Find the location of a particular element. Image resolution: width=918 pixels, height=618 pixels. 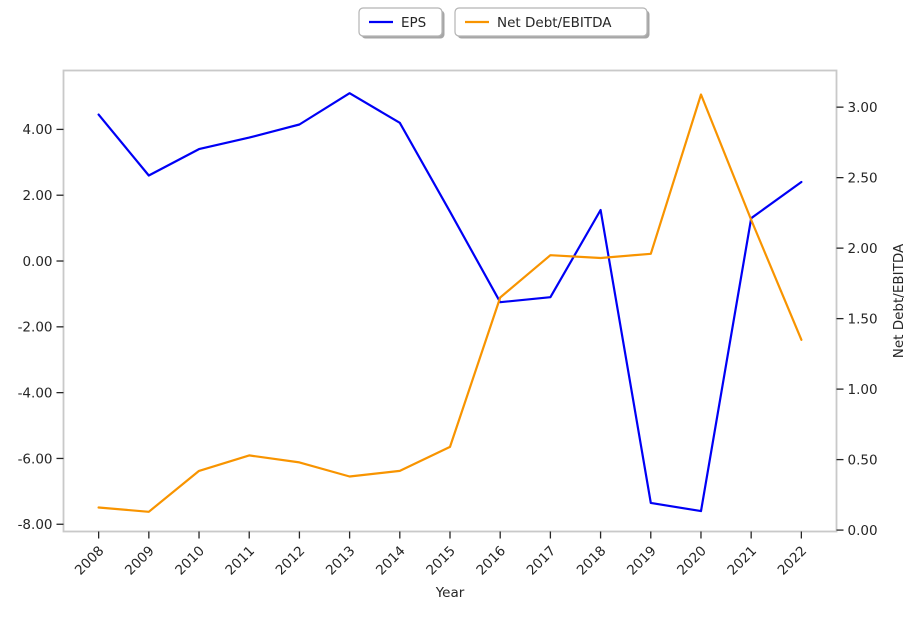

legend-box-net-debt-ebitda is located at coordinates (551, 22).